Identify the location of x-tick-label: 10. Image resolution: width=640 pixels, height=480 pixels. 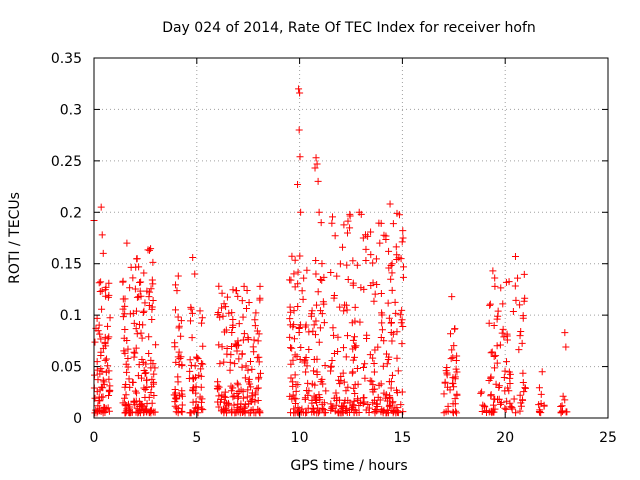
(300, 438).